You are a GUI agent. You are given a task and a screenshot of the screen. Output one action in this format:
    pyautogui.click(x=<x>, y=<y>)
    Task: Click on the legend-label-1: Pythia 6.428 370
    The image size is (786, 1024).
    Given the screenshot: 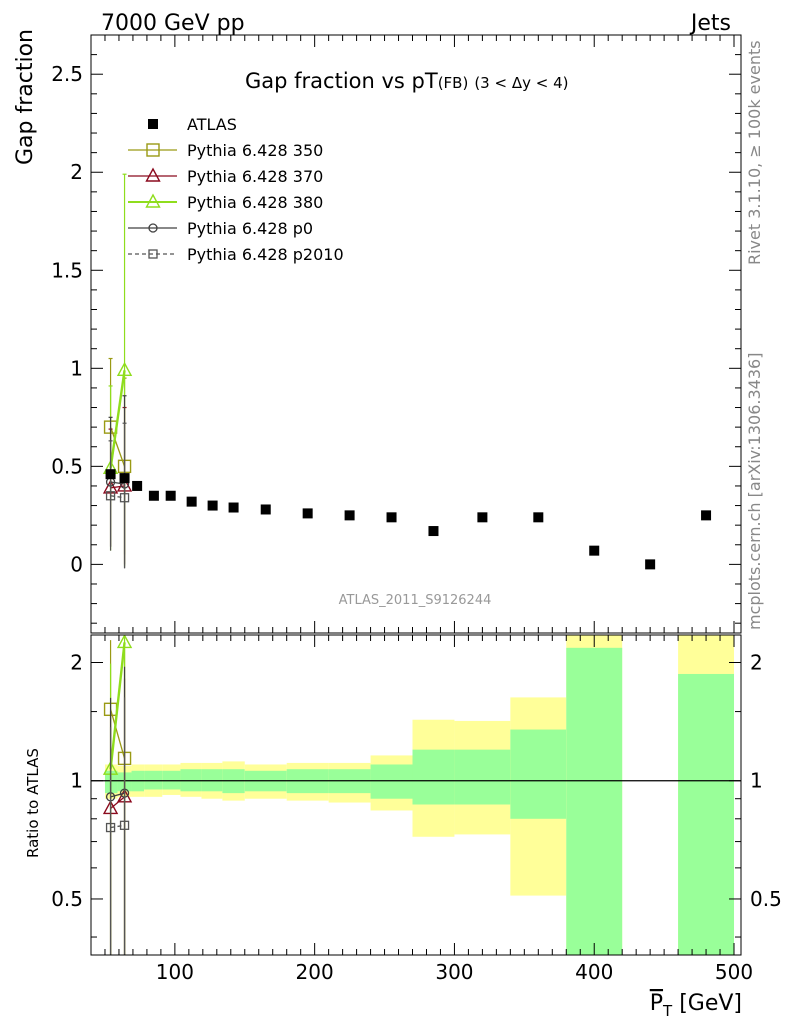 What is the action you would take?
    pyautogui.click(x=255, y=176)
    